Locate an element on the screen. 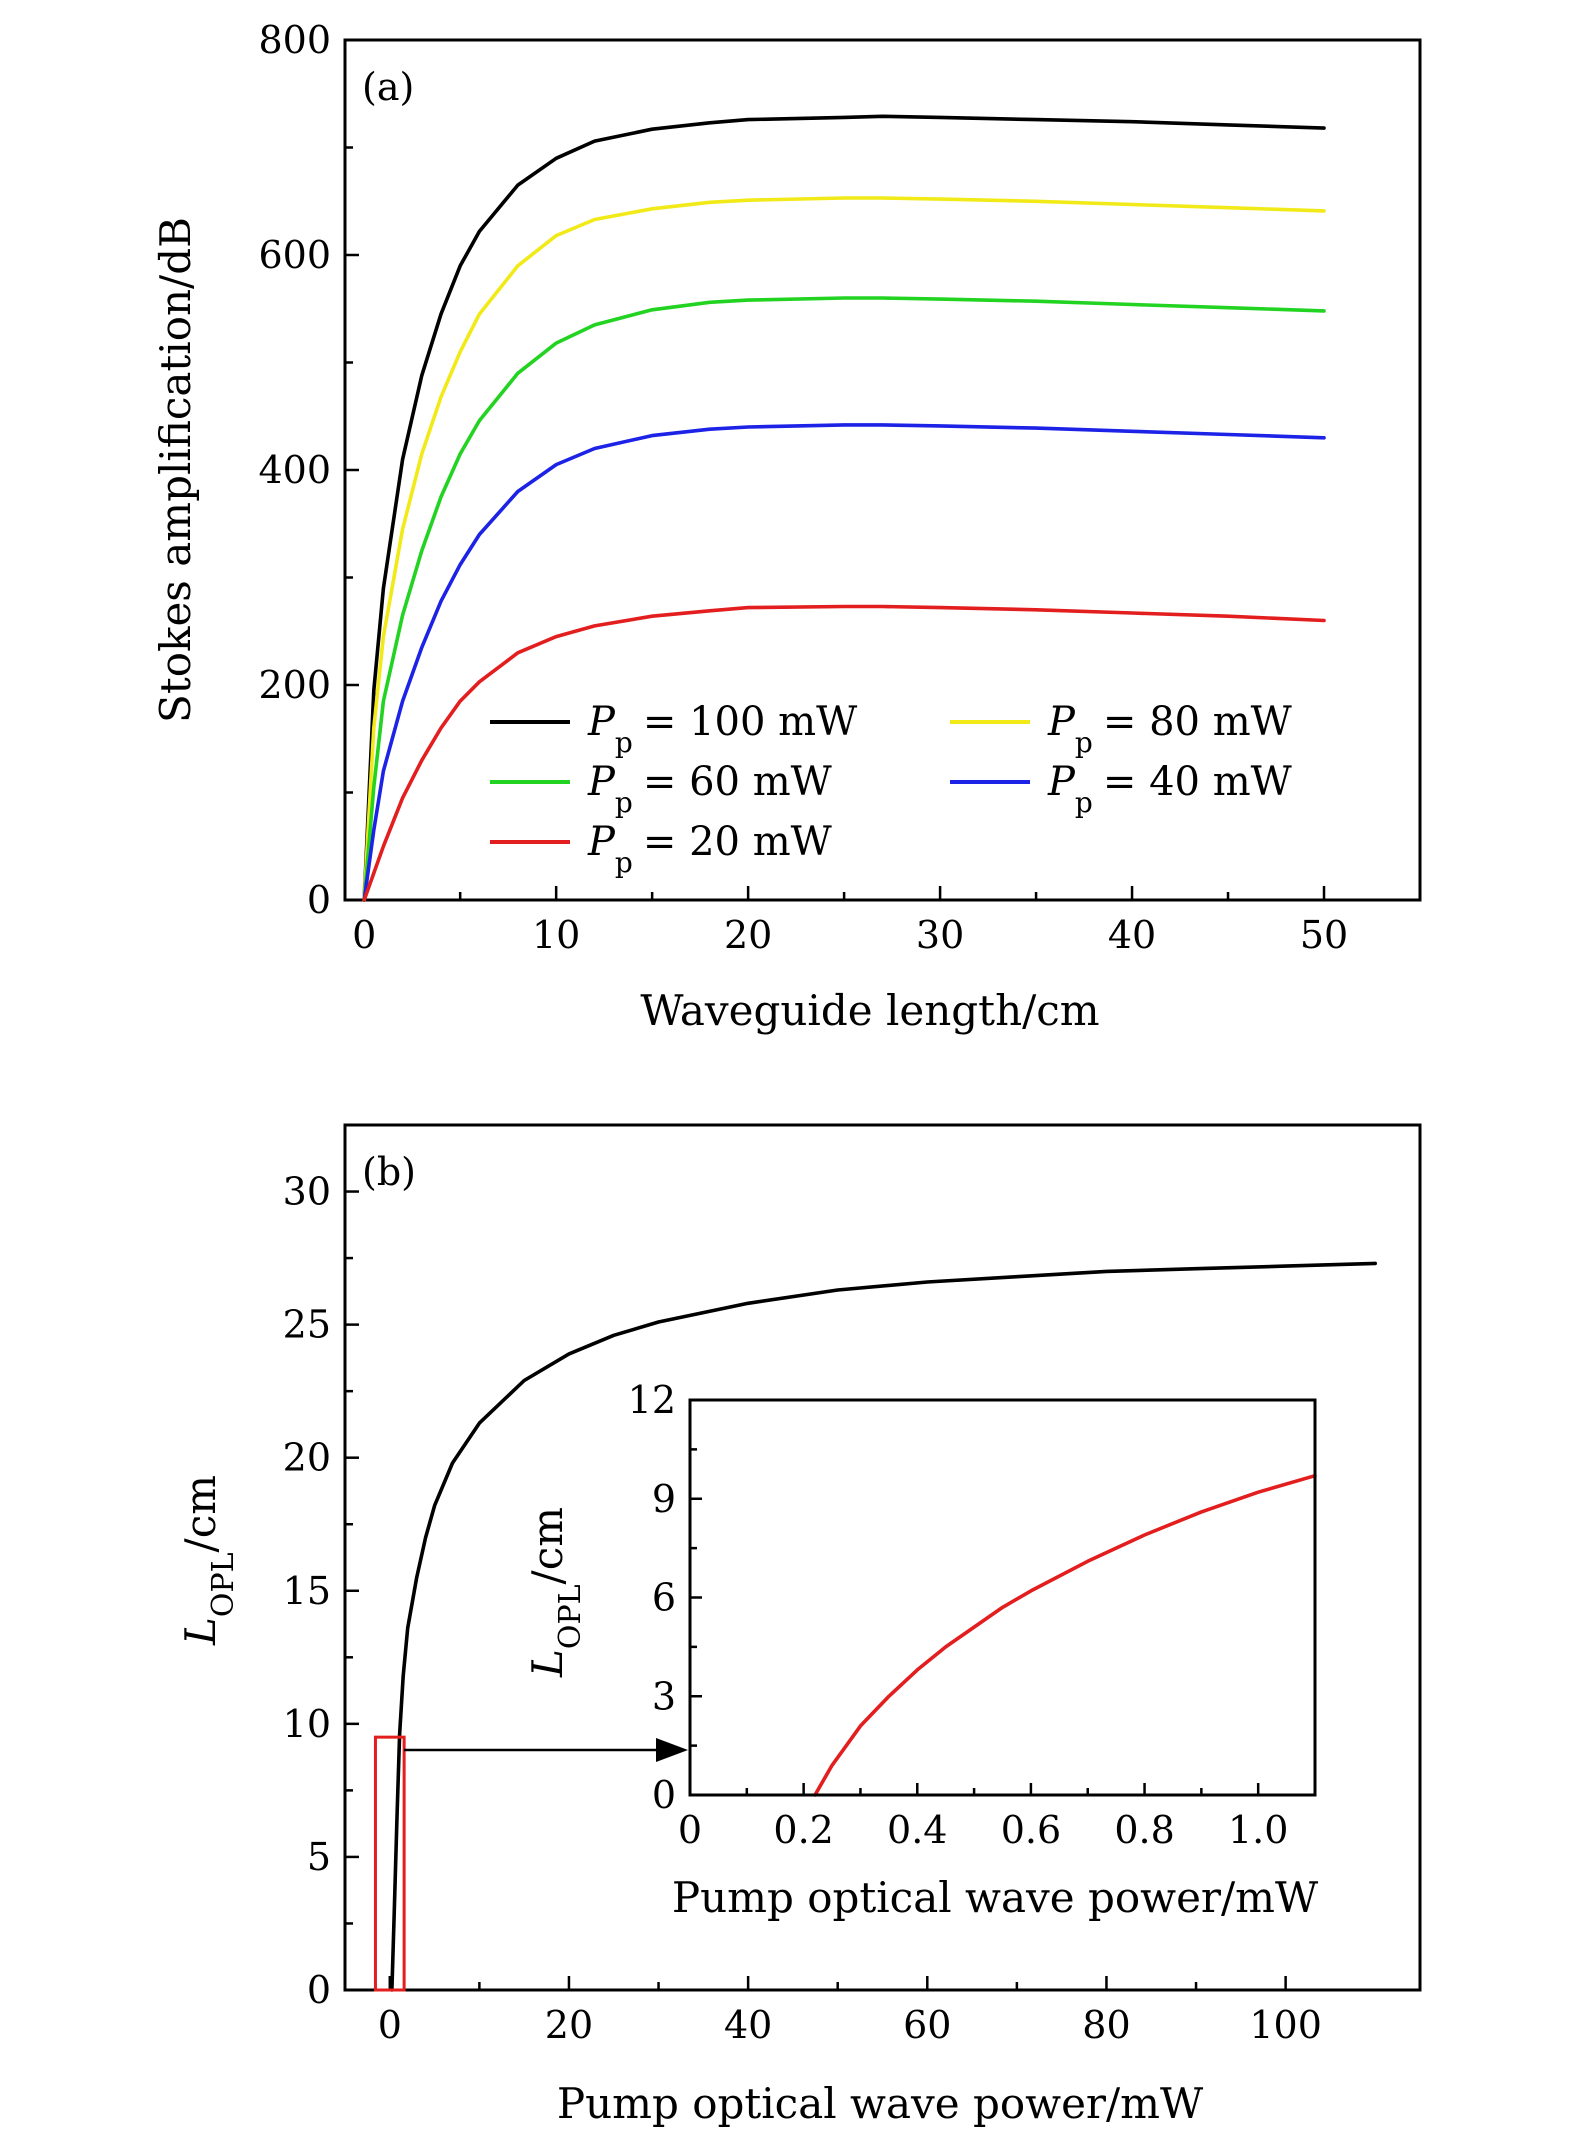 The image size is (1575, 2146). zoom-arrow is located at coordinates (546, 1750).